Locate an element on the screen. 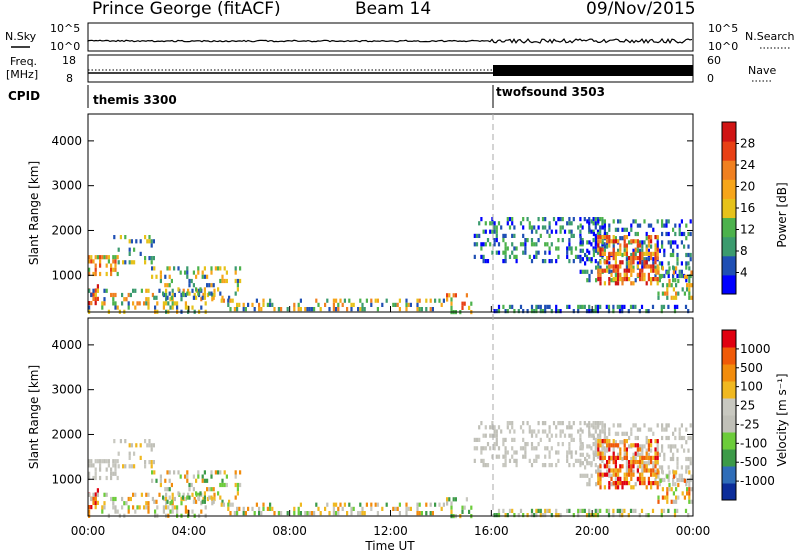 The height and width of the screenshot is (554, 800). cpid-segment-2: twofsound 3503 is located at coordinates (550, 92).